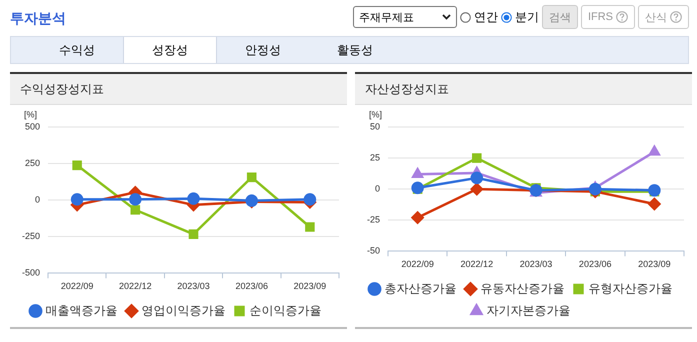 The width and height of the screenshot is (697, 342). What do you see at coordinates (263, 50) in the screenshot?
I see `text: 안정성` at bounding box center [263, 50].